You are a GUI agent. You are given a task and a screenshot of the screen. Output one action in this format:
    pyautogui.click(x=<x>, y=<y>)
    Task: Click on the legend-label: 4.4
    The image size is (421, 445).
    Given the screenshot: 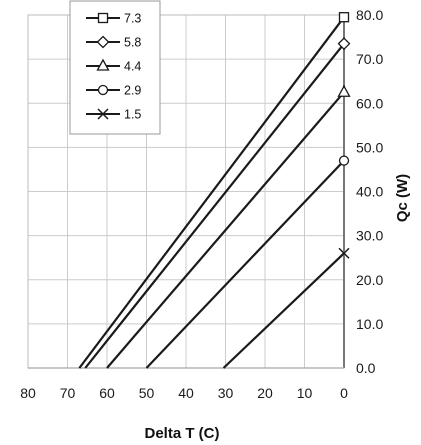 What is the action you would take?
    pyautogui.click(x=132, y=67)
    